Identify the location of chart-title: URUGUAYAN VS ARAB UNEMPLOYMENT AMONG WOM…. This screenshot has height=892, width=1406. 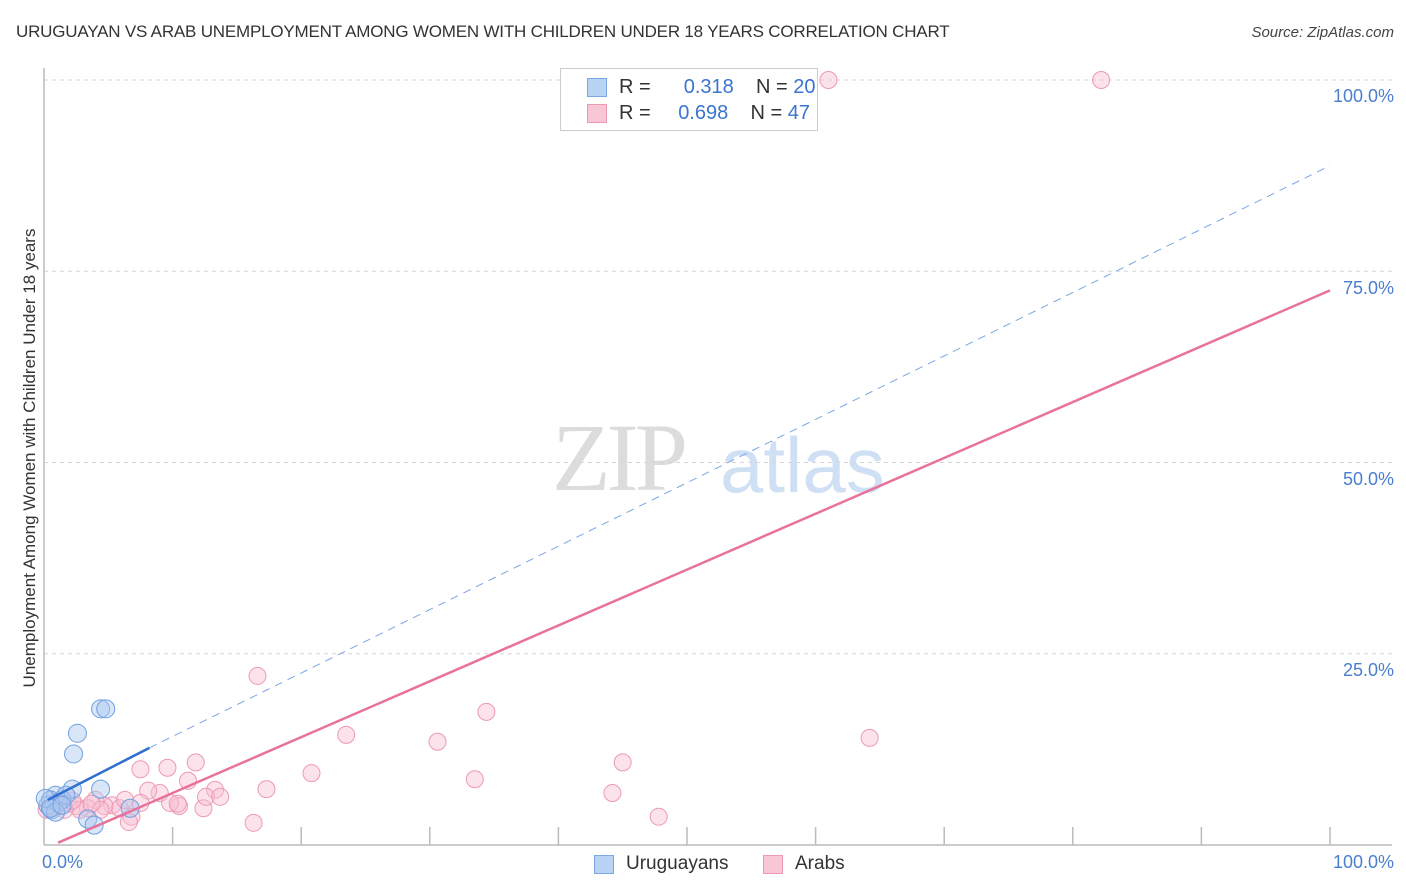
(483, 31).